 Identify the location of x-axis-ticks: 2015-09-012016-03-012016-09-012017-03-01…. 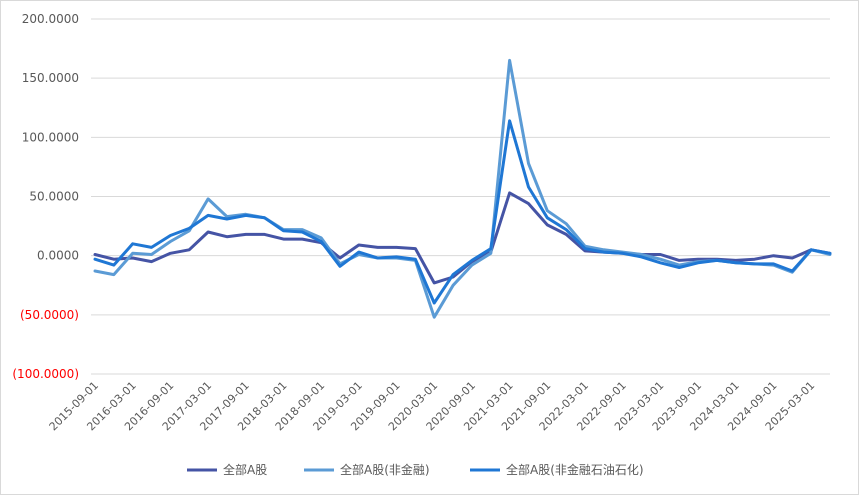
(432, 406).